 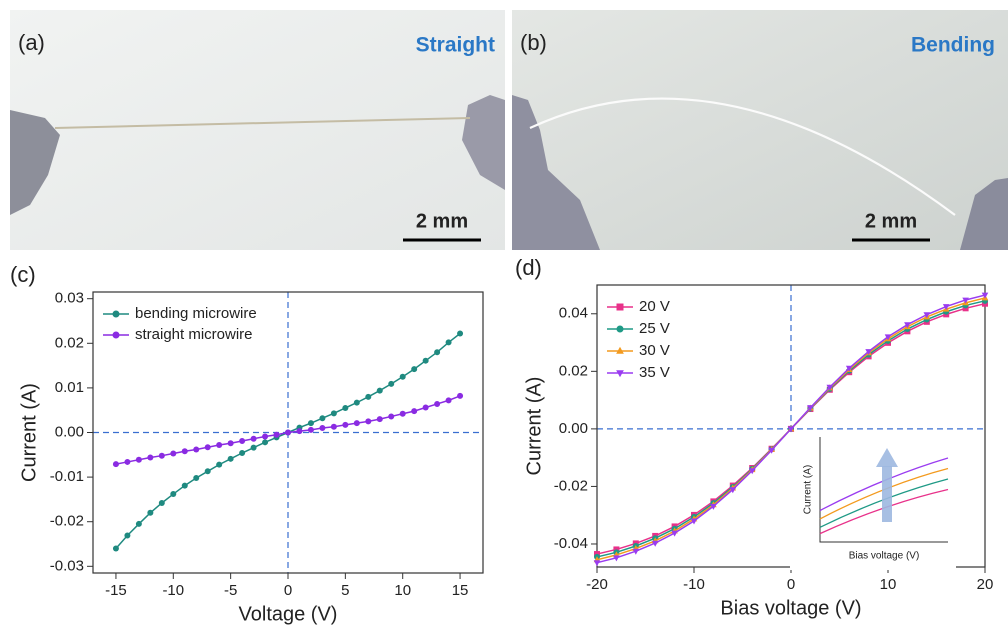 I want to click on y-tick-label: -0.01, so click(x=67, y=476).